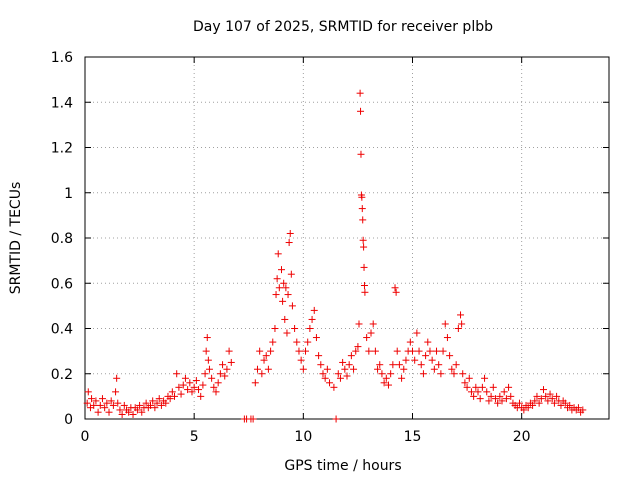  What do you see at coordinates (62, 375) in the screenshot?
I see `y-tick-label: 0.2` at bounding box center [62, 375].